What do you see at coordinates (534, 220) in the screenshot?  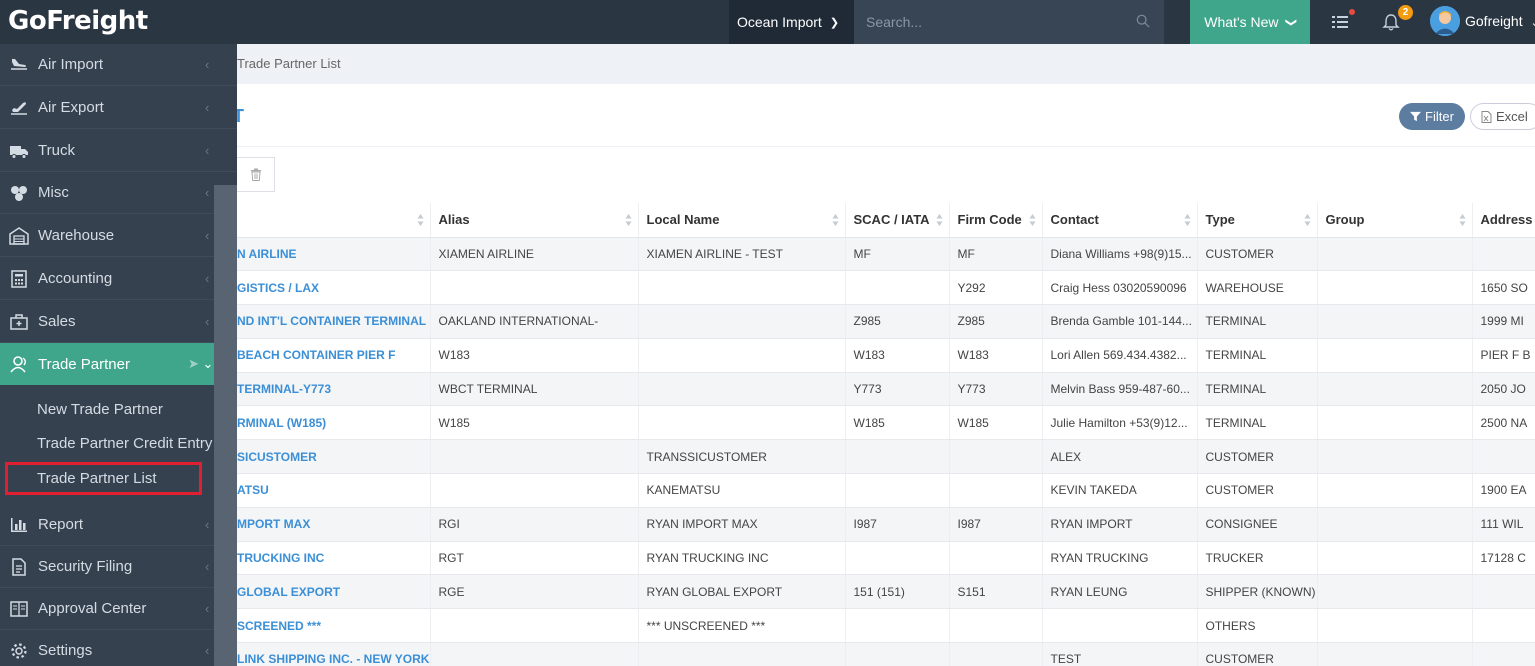 I see `column-header-alias-col: Alias` at bounding box center [534, 220].